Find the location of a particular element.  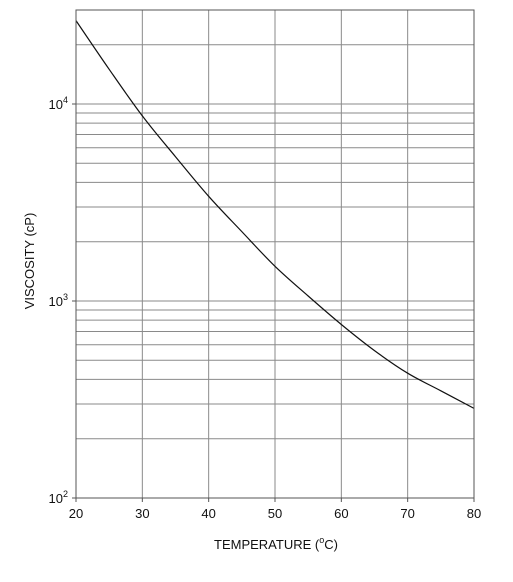

x-tick-label: 40 is located at coordinates (208, 513).